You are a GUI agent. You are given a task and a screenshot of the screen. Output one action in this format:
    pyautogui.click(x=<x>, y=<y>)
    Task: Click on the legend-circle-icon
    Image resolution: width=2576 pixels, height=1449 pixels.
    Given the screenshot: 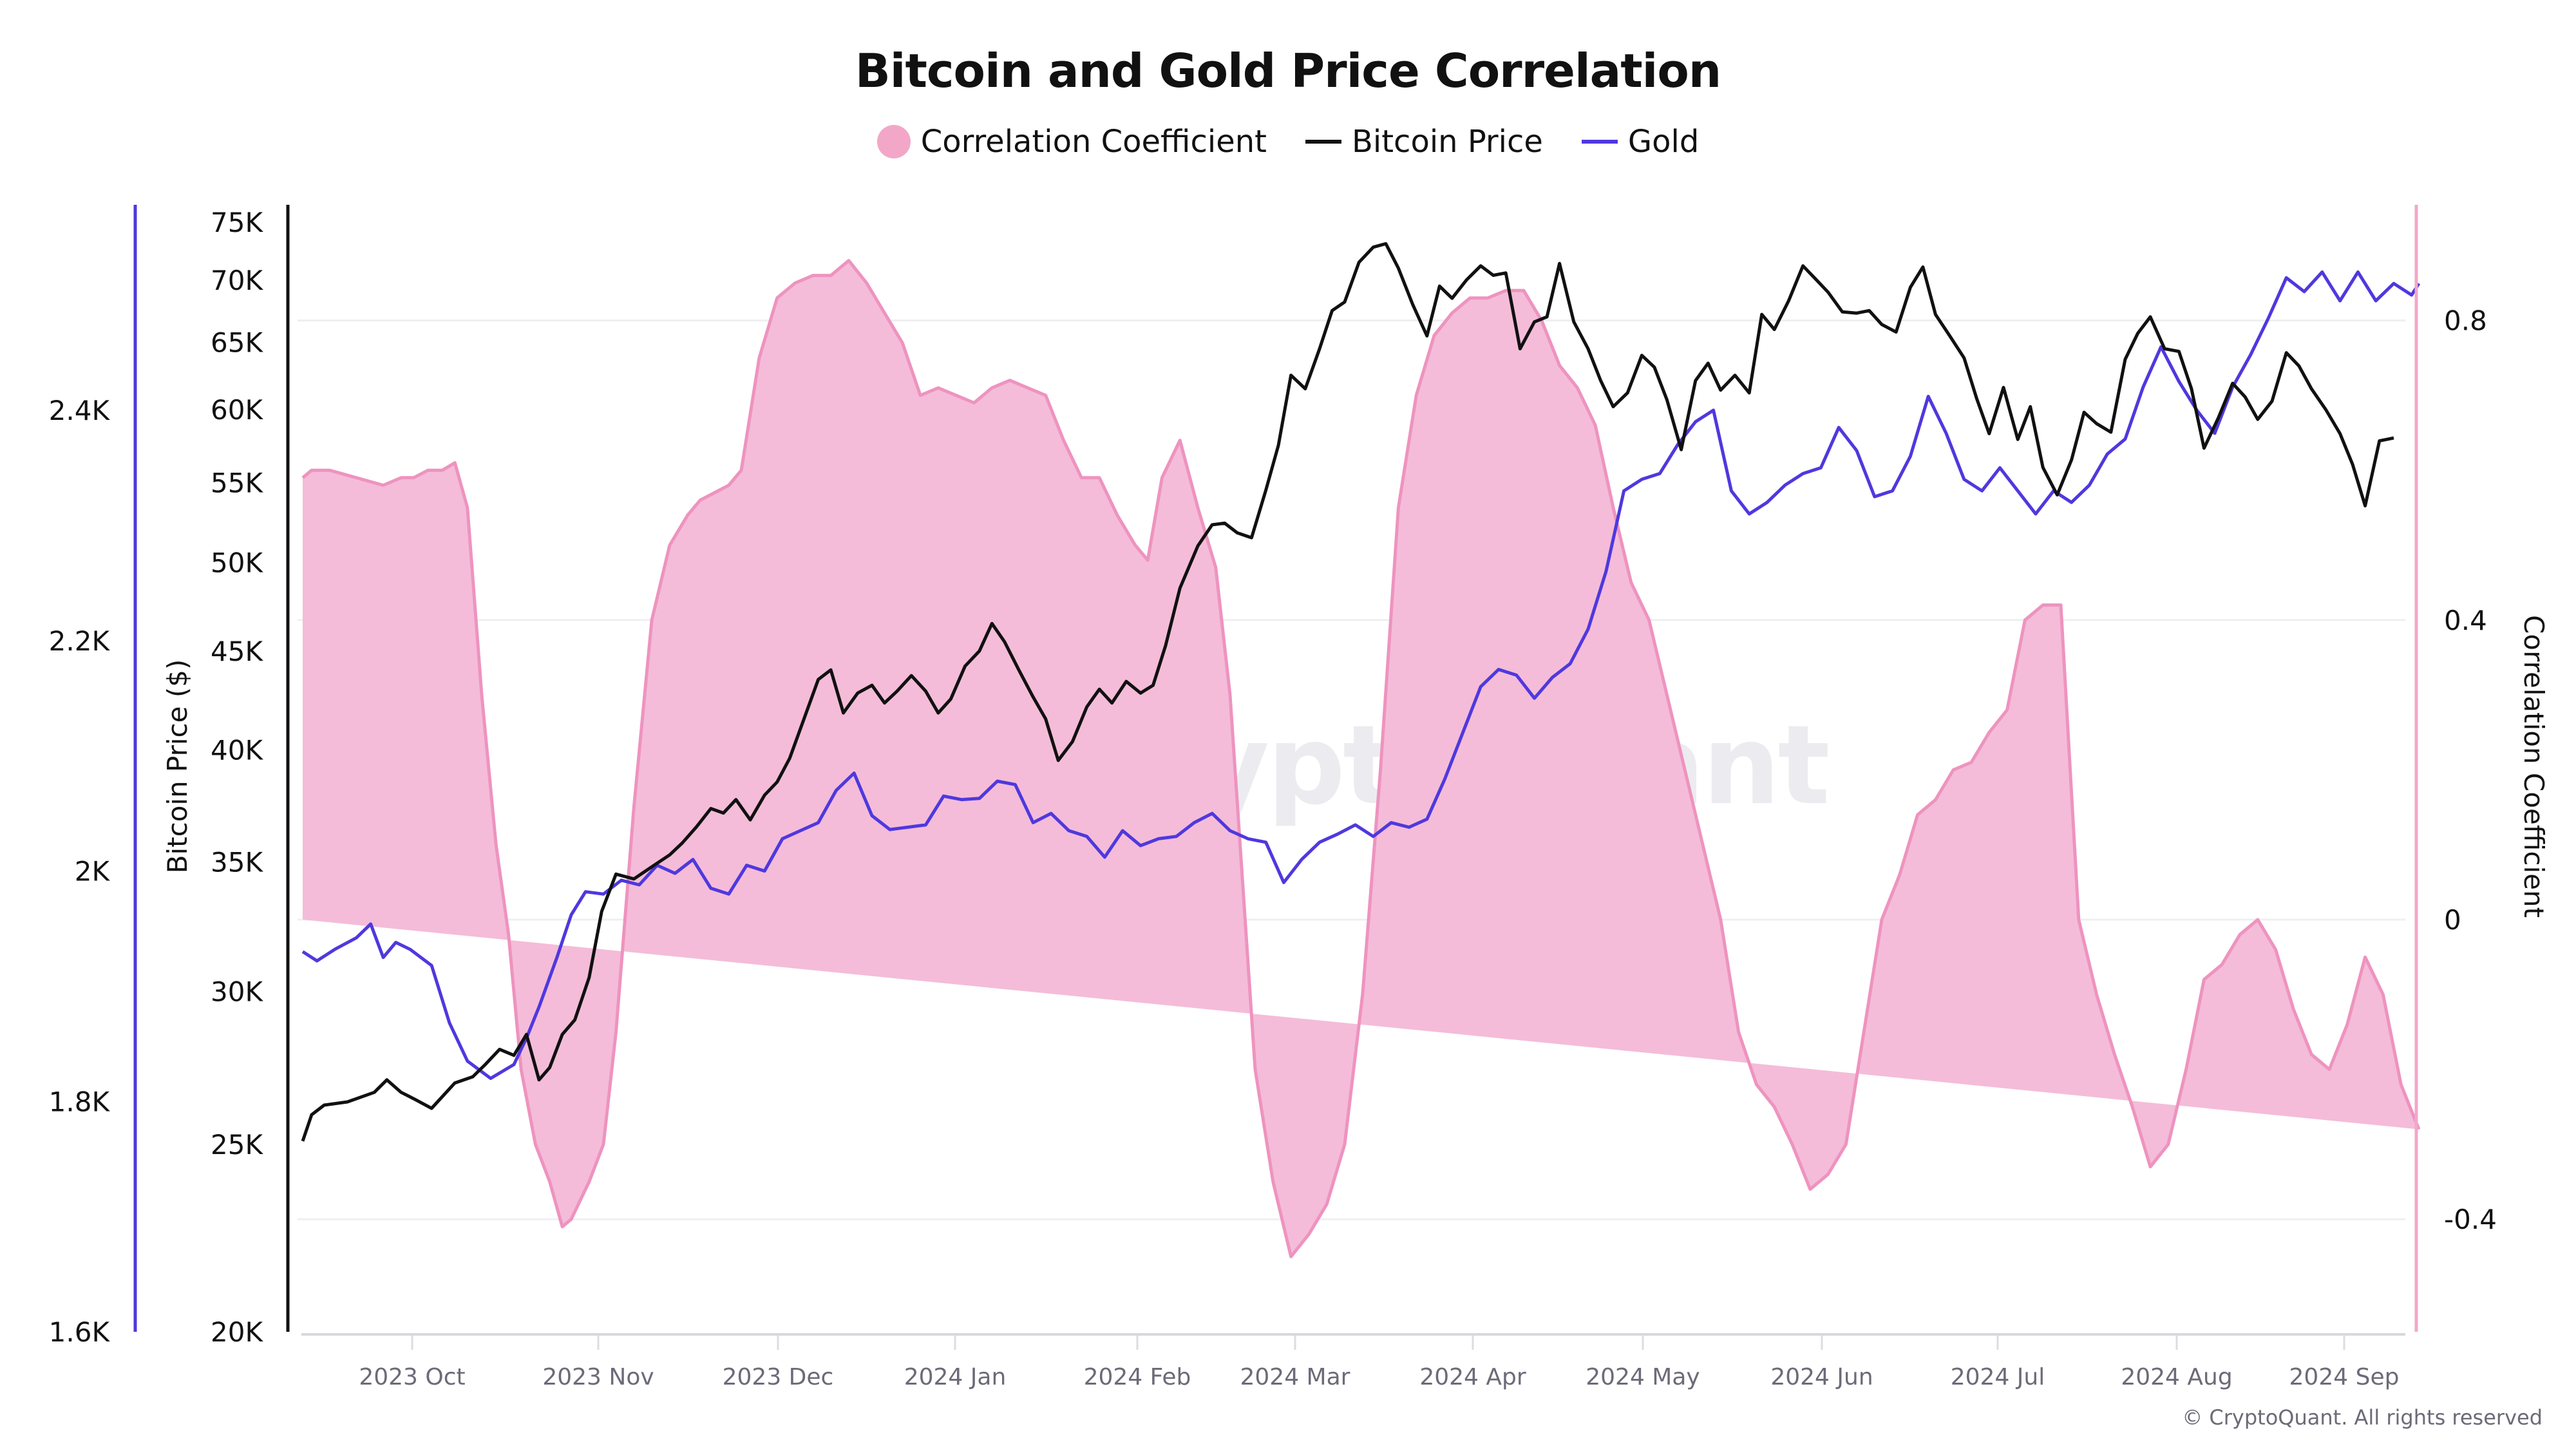 What is the action you would take?
    pyautogui.click(x=893, y=141)
    